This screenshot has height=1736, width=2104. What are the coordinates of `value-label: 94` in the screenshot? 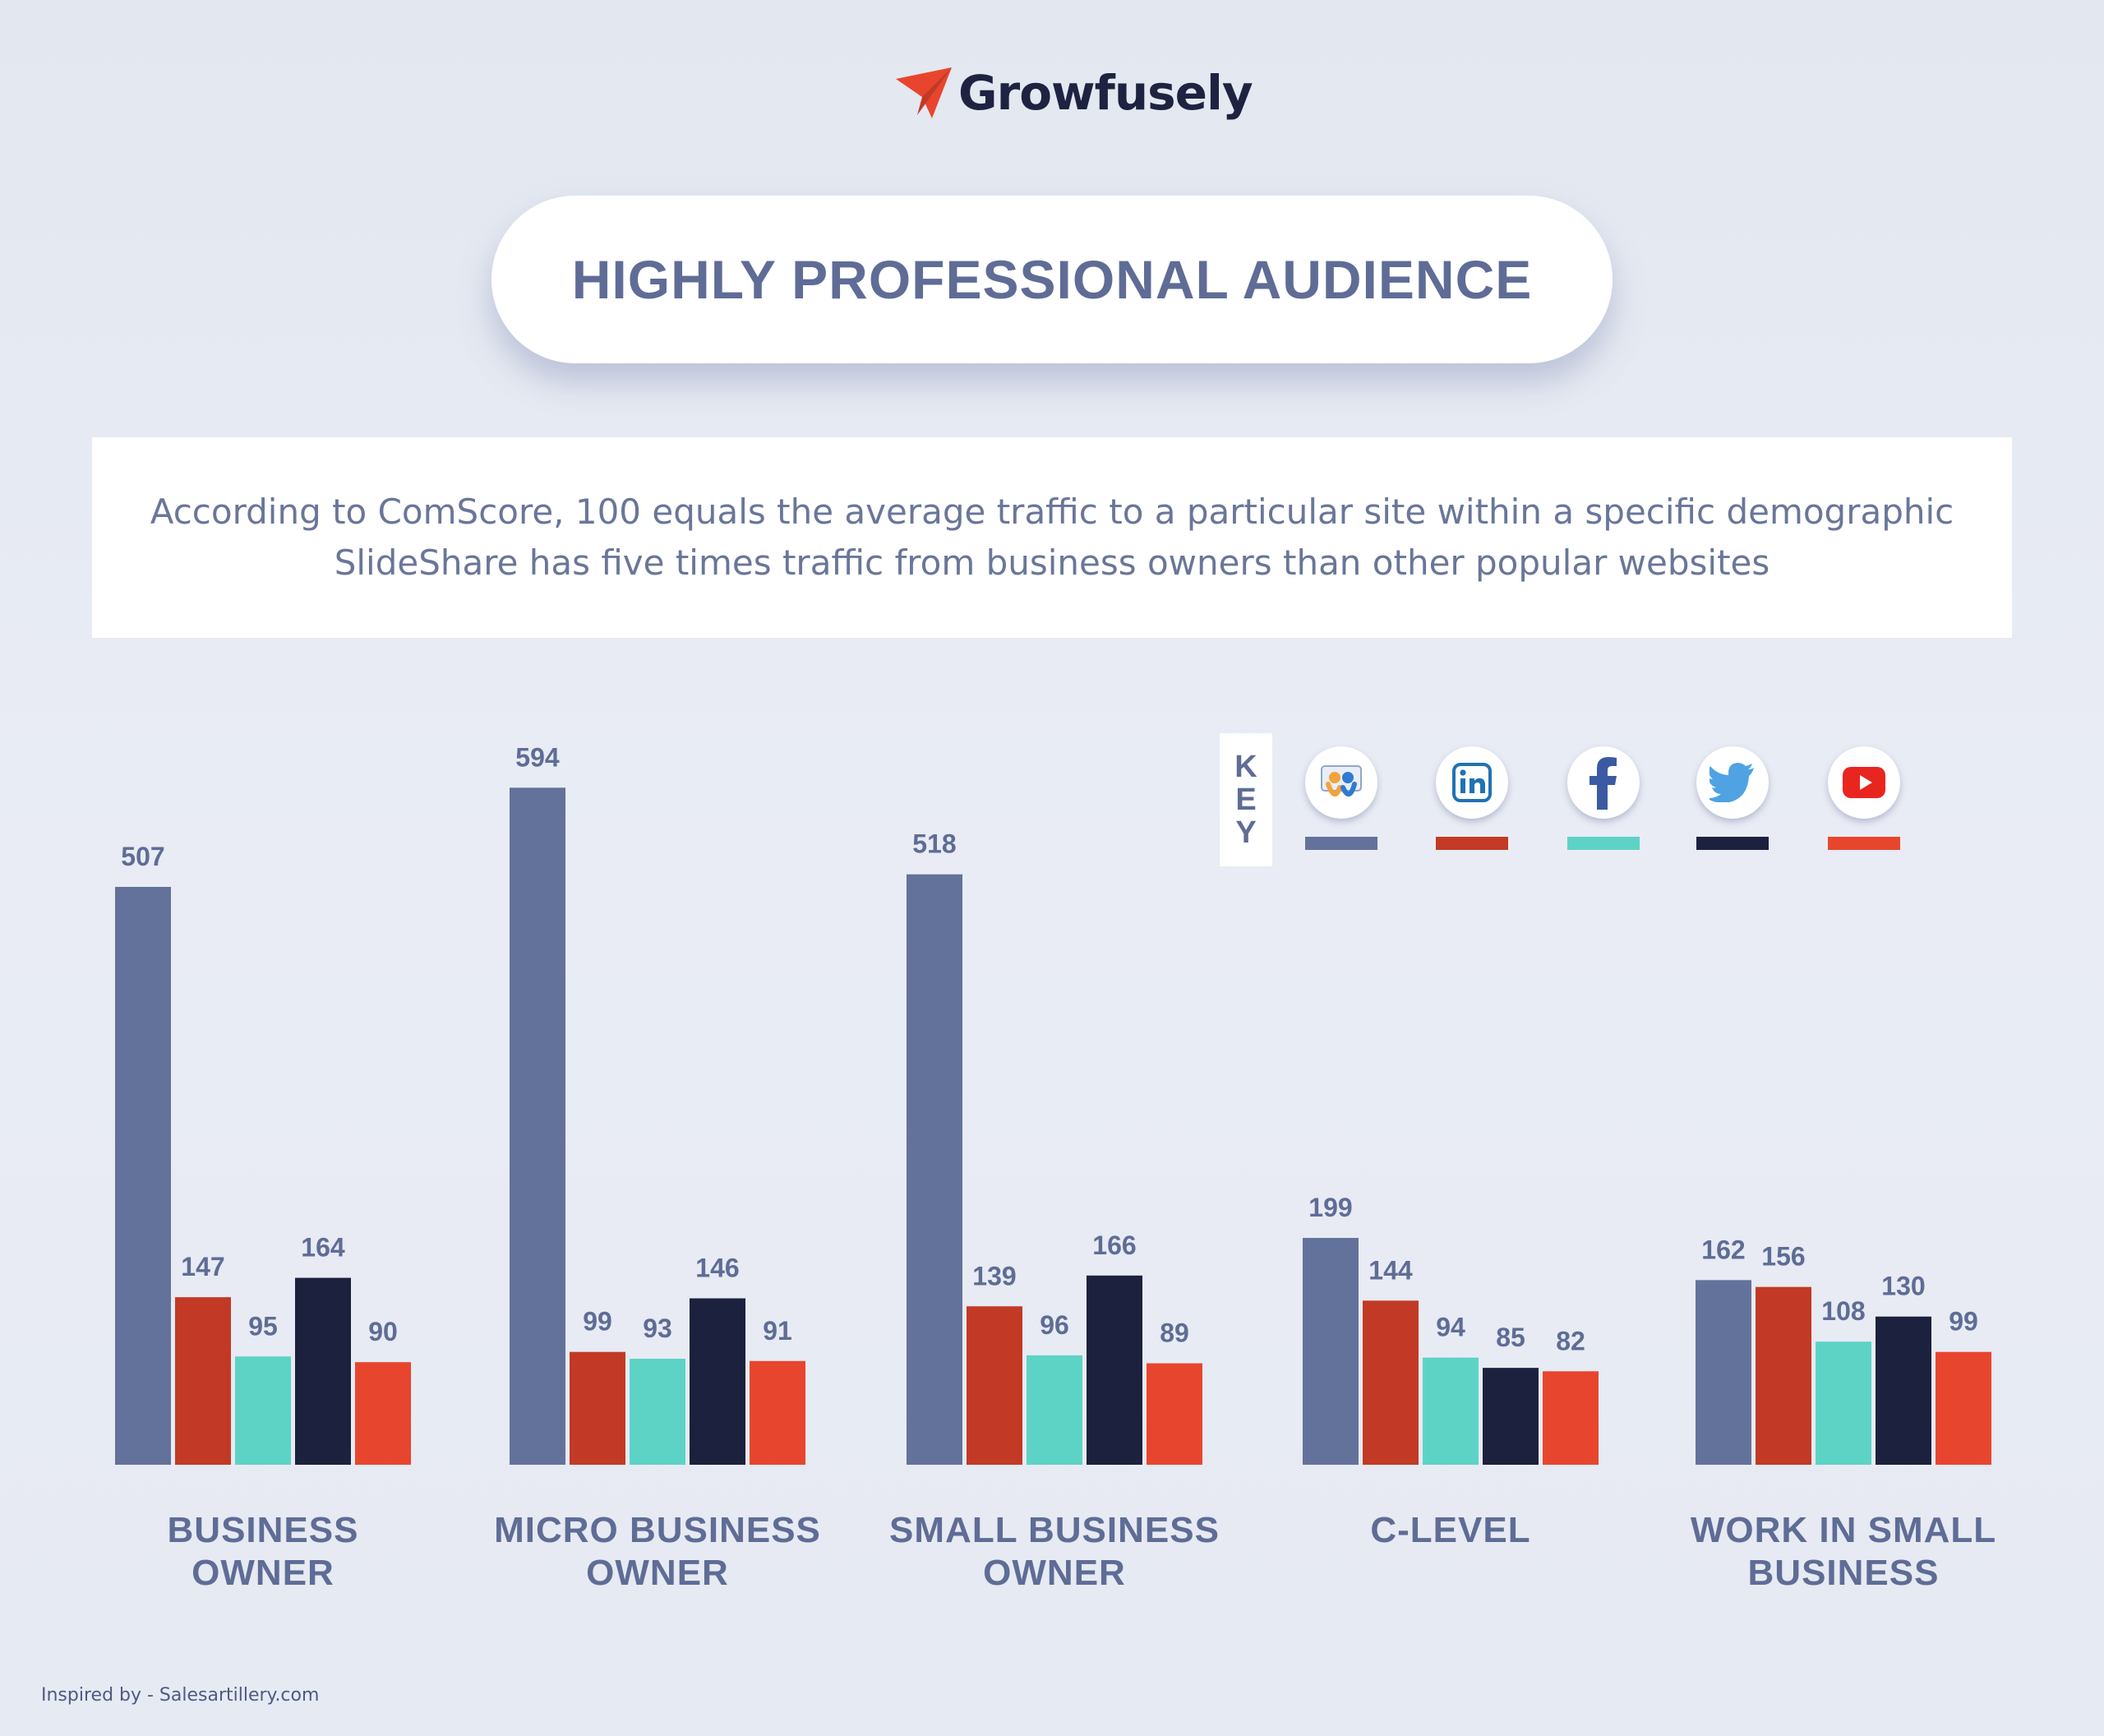 It's located at (1450, 1328).